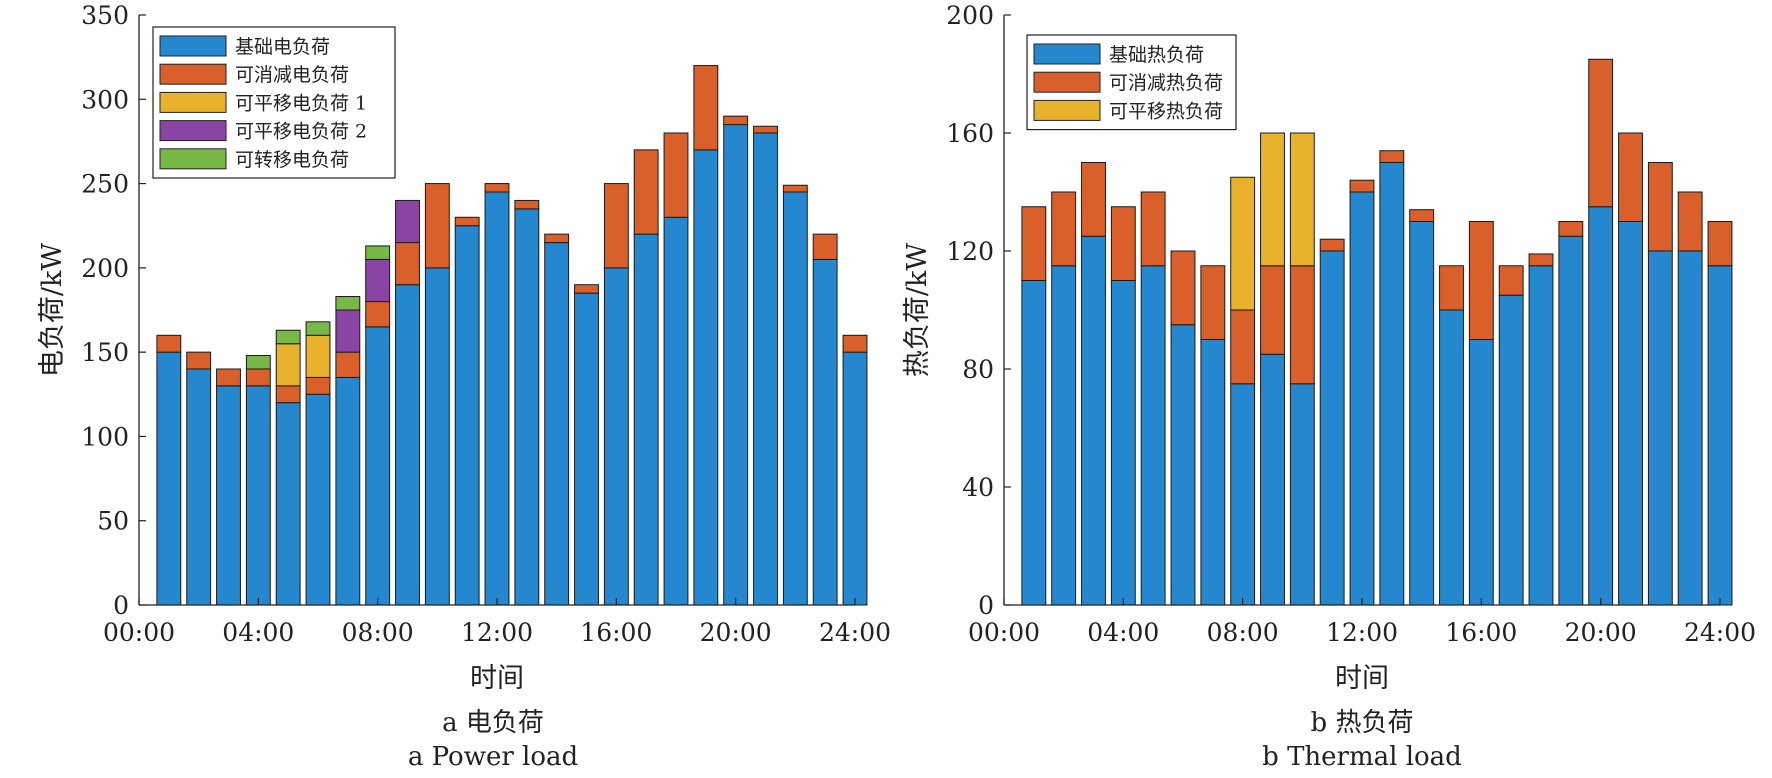 The image size is (1772, 778). What do you see at coordinates (282, 47) in the screenshot?
I see `power-legend-label-1: 基础电负荷` at bounding box center [282, 47].